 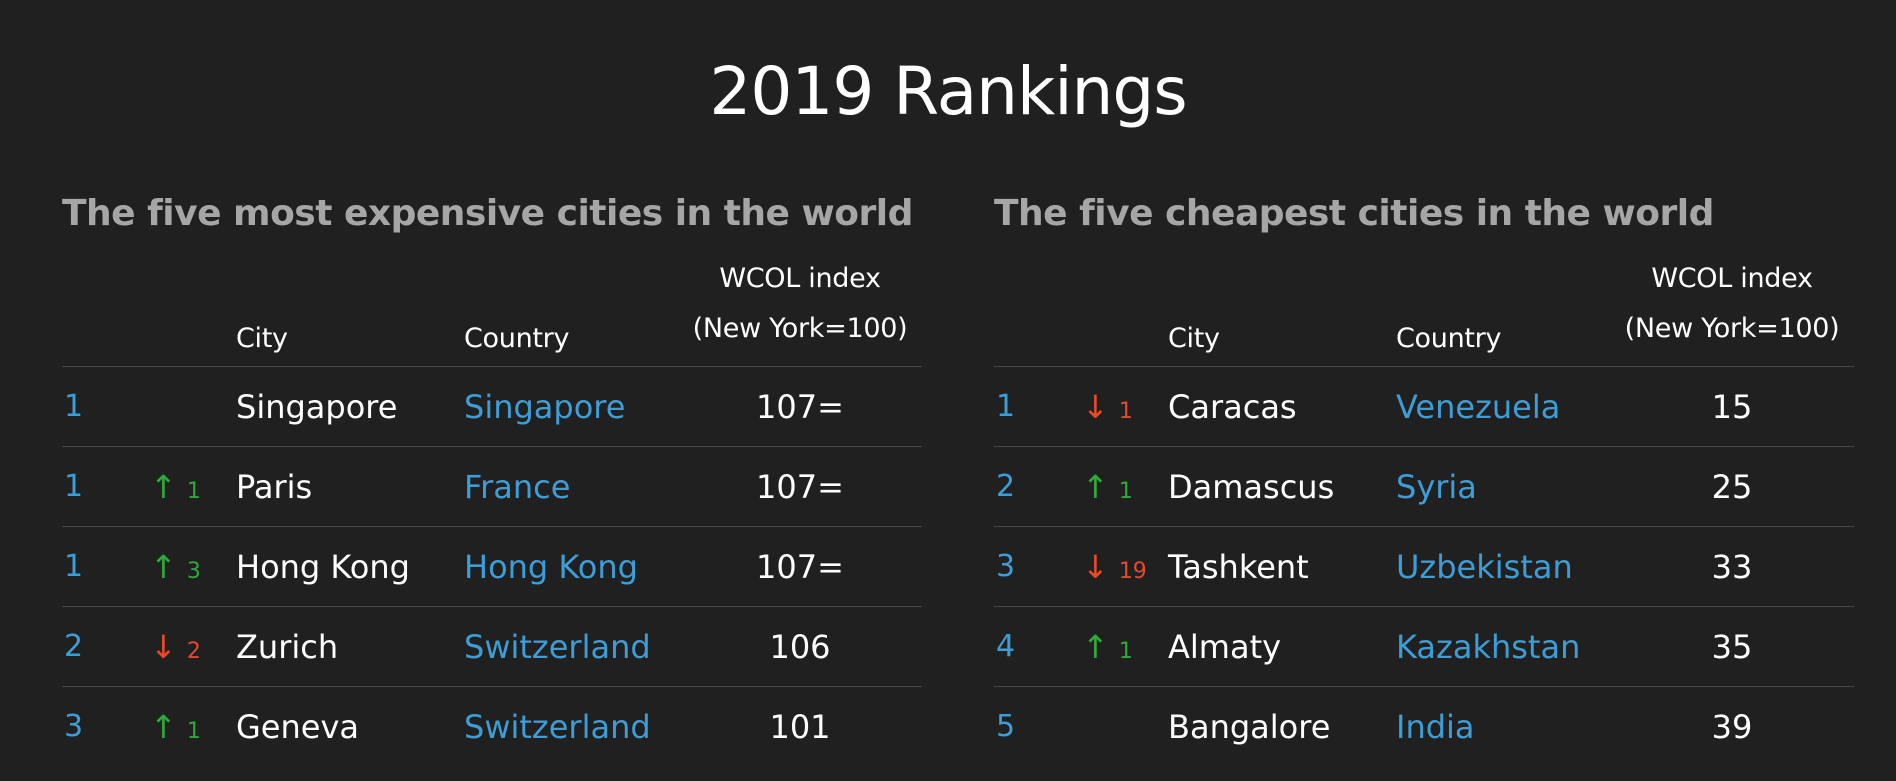 What do you see at coordinates (1282, 566) in the screenshot?
I see `city-cell: Tashkent` at bounding box center [1282, 566].